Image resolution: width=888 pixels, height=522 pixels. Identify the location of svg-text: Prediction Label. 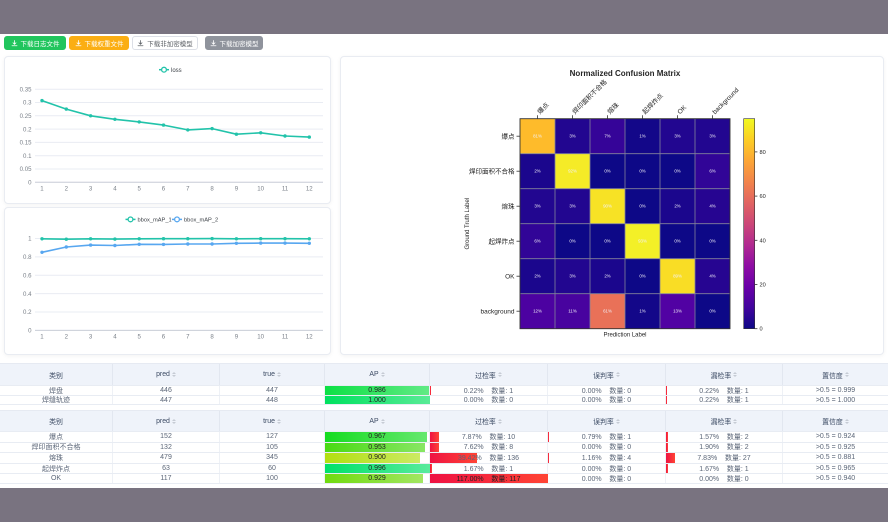
(624, 336).